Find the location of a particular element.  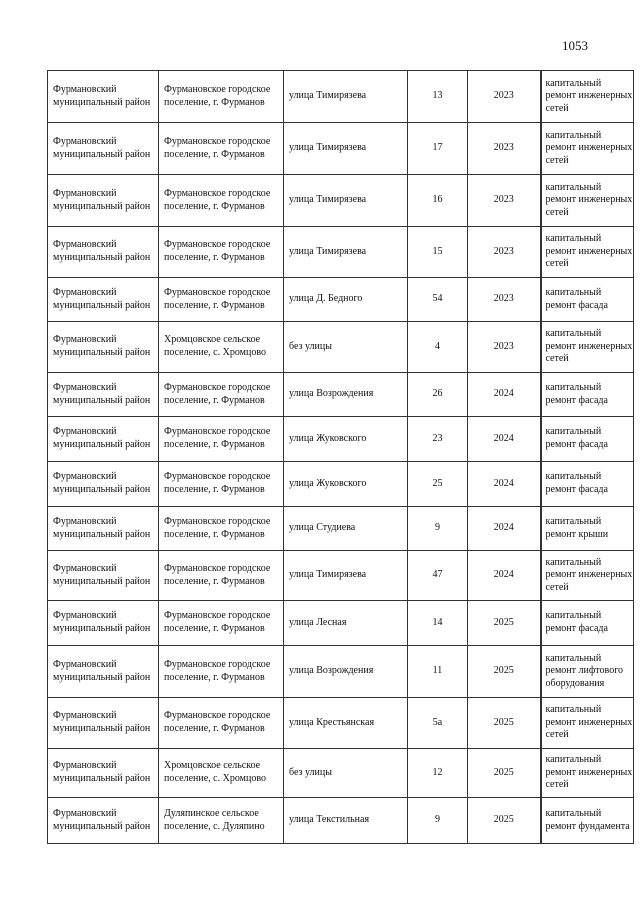

street-cell: улица Студиева is located at coordinates (345, 528).